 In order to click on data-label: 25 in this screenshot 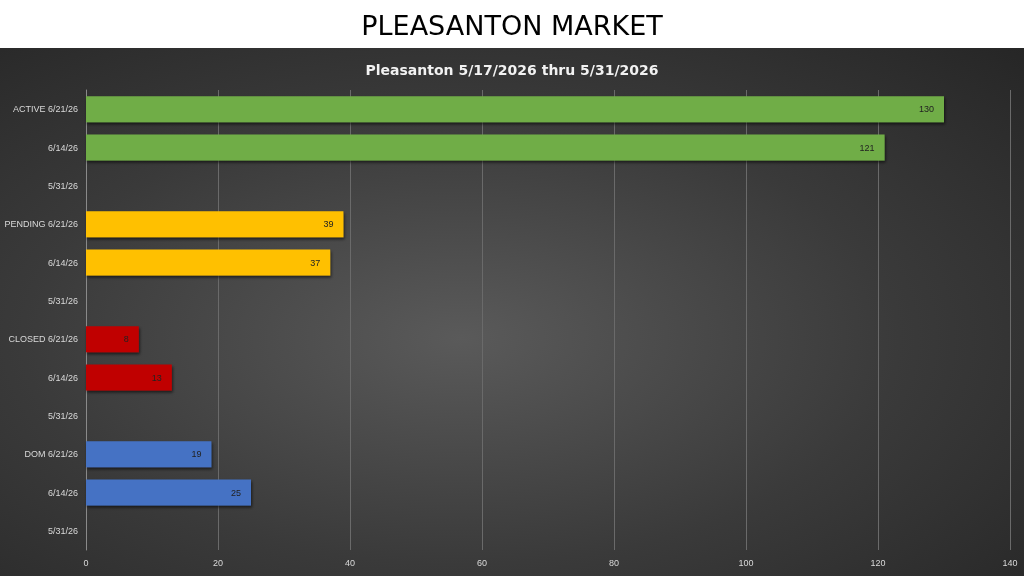, I will do `click(235, 492)`.